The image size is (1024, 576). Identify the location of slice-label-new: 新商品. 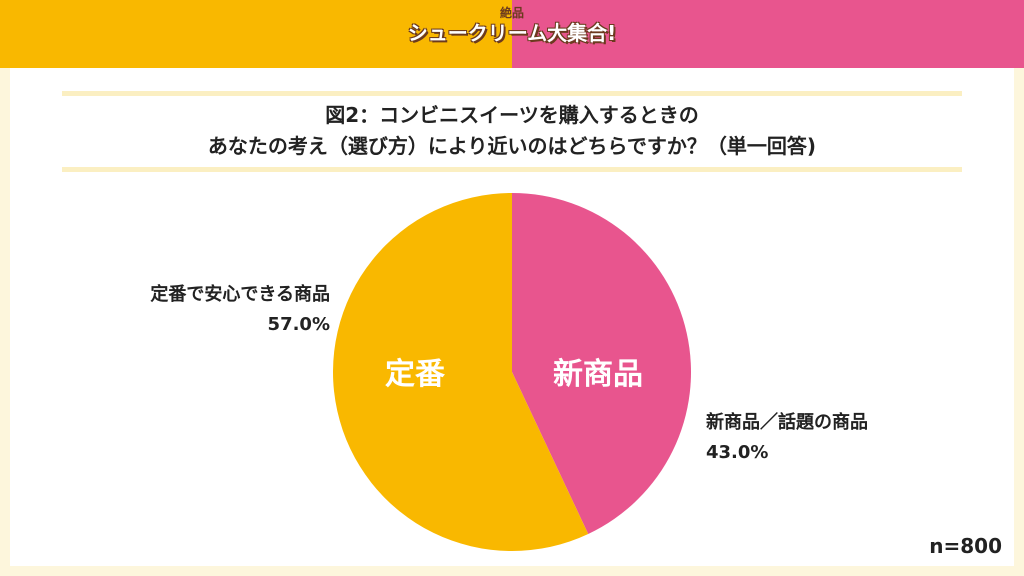
(598, 374).